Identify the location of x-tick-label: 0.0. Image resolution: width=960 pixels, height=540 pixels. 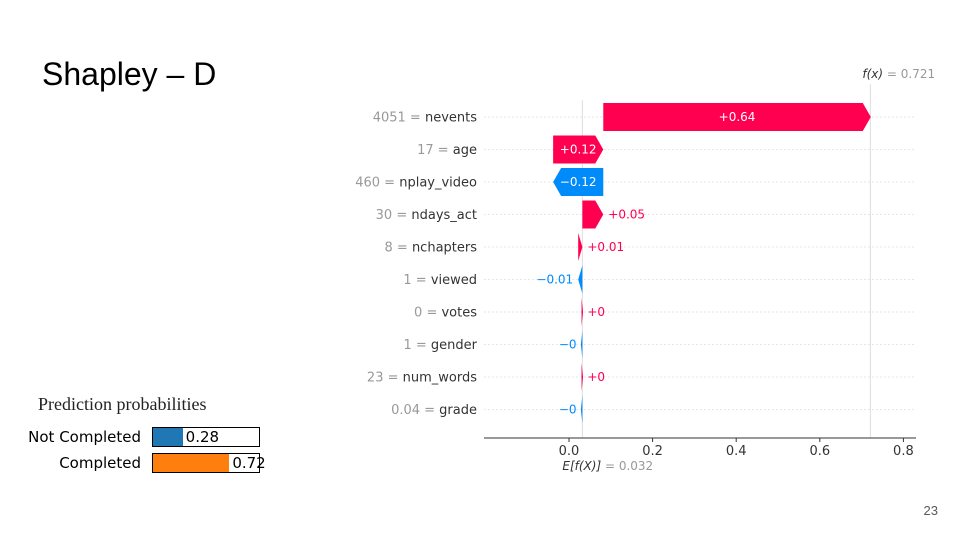
(569, 451).